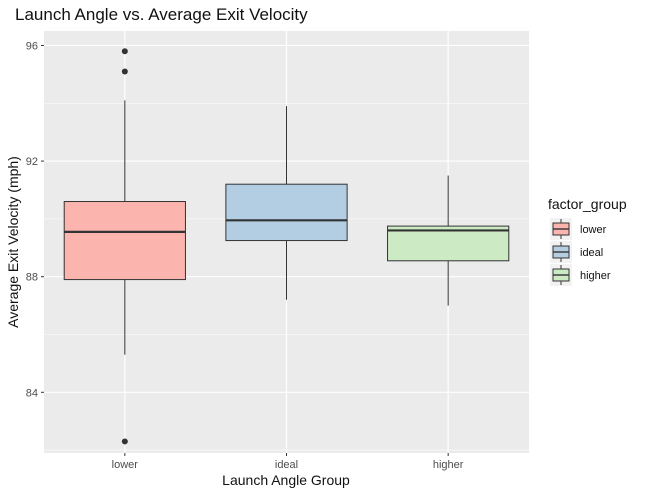 The width and height of the screenshot is (647, 495). Describe the element at coordinates (32, 46) in the screenshot. I see `y-tick-label: 96` at that location.